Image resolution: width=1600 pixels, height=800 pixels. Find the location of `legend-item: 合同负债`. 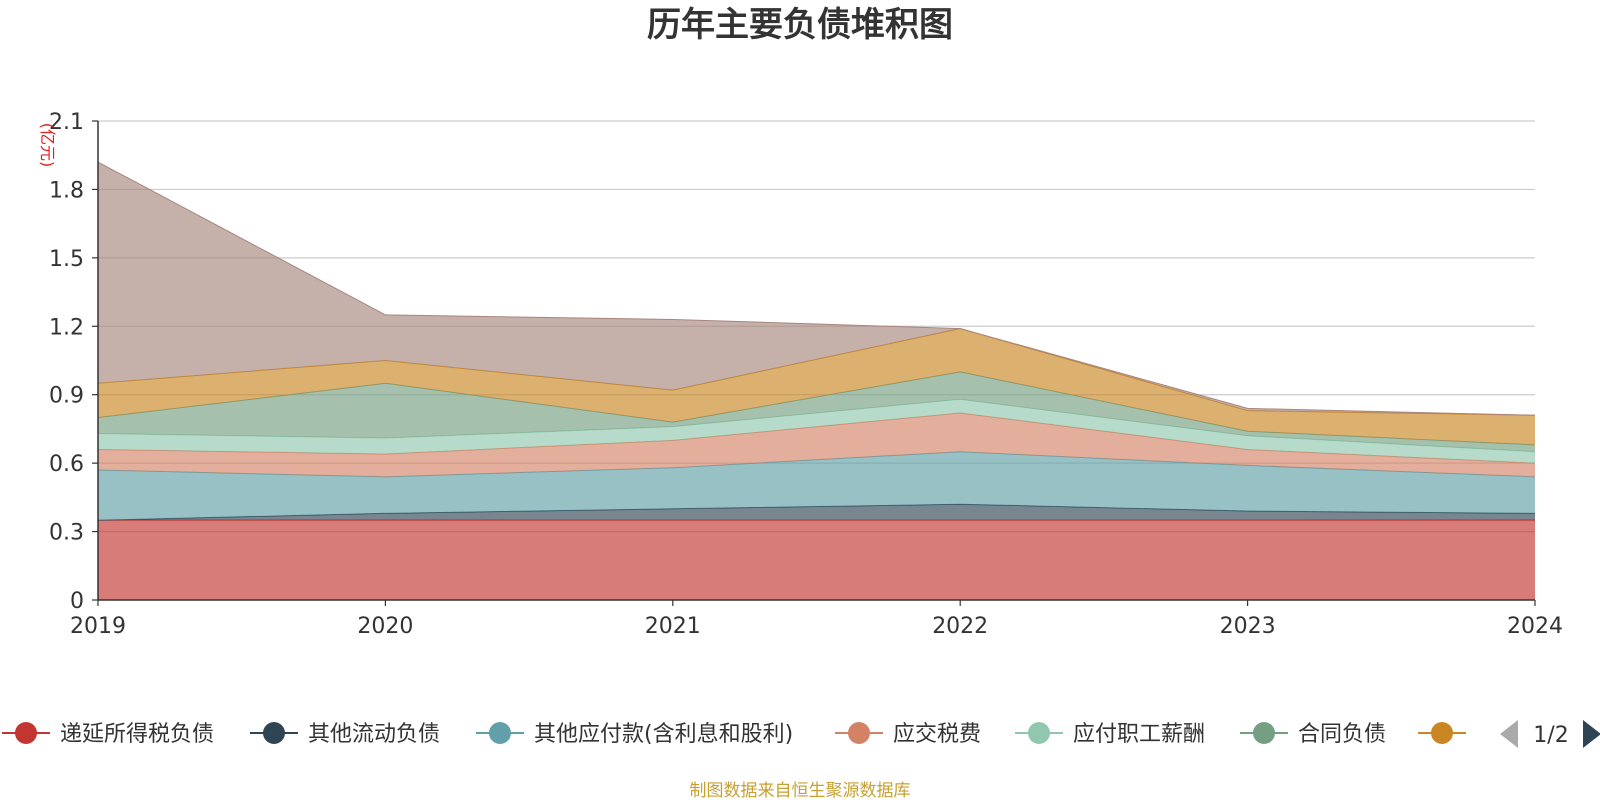

legend-item: 合同负债 is located at coordinates (1313, 734).